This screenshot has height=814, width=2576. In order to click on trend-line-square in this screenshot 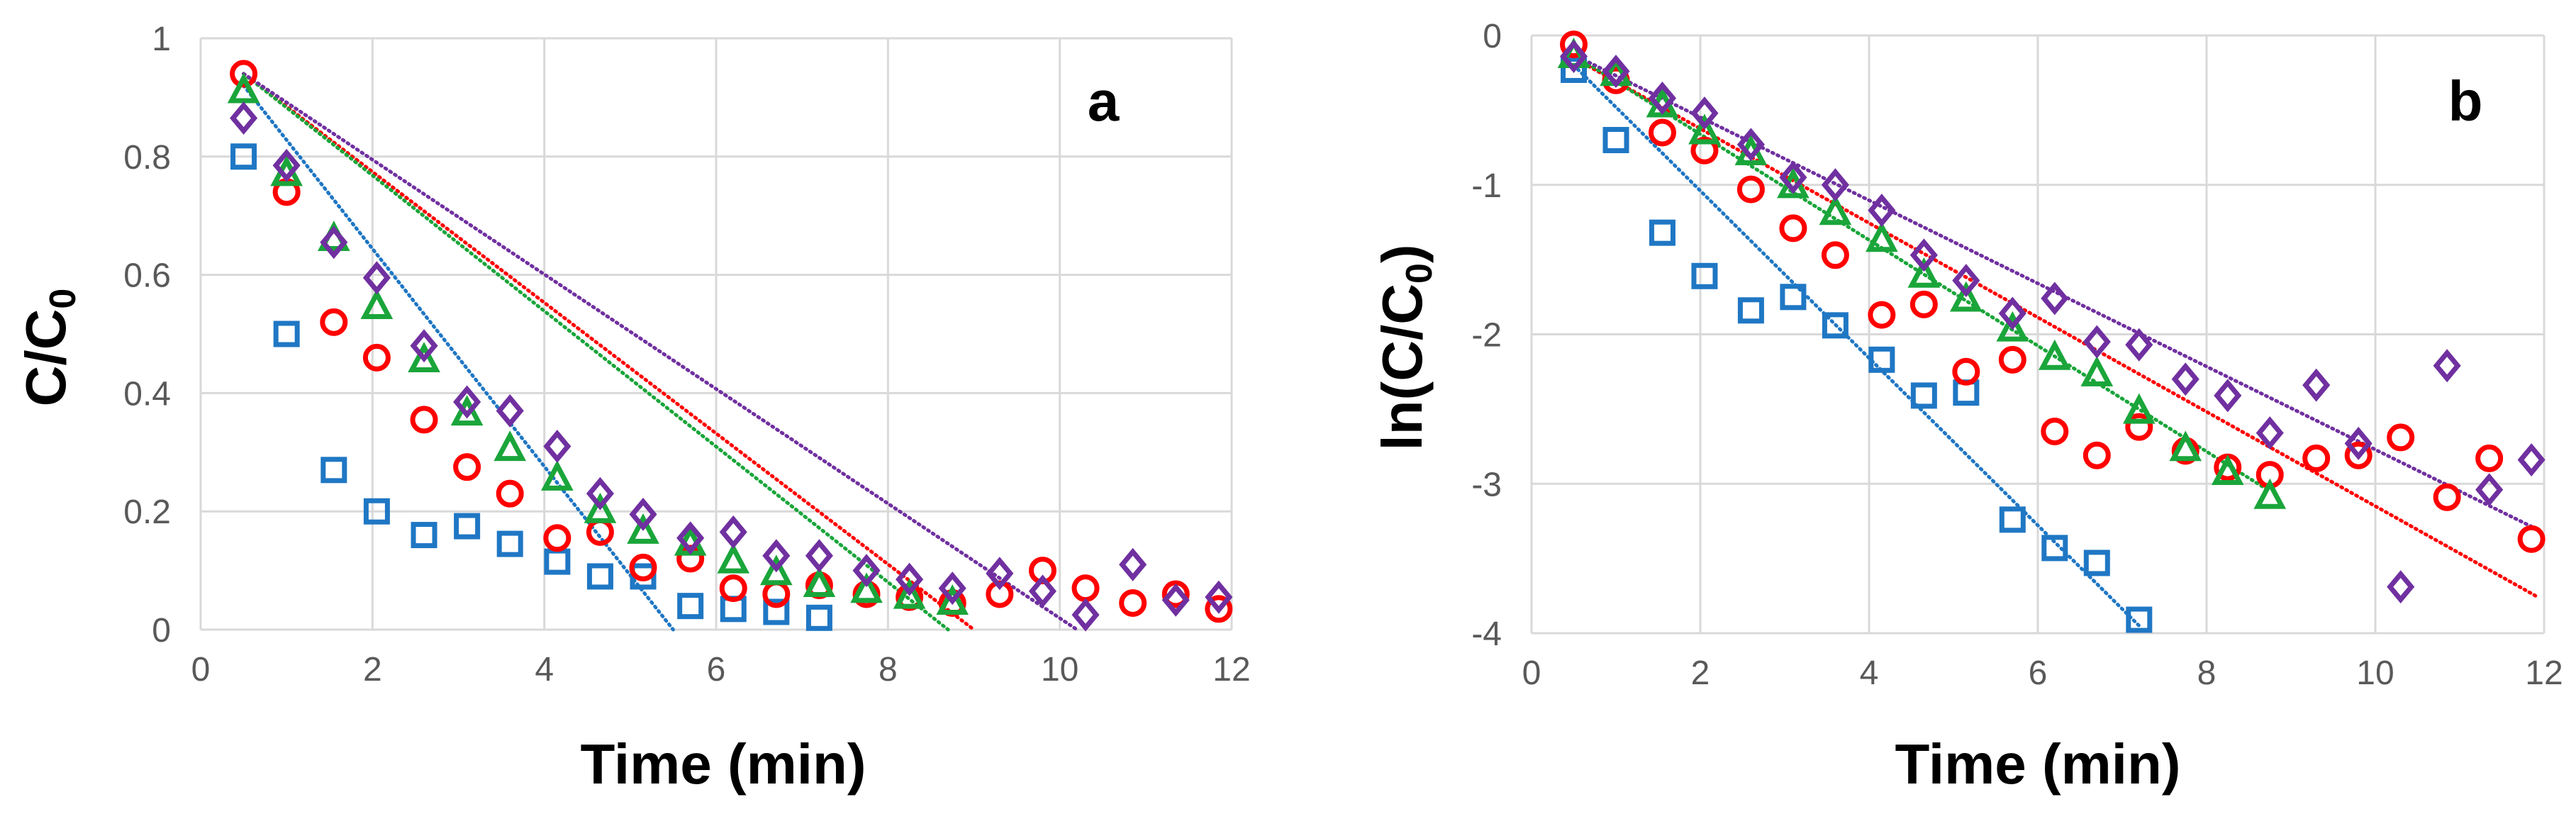, I will do `click(459, 358)`.